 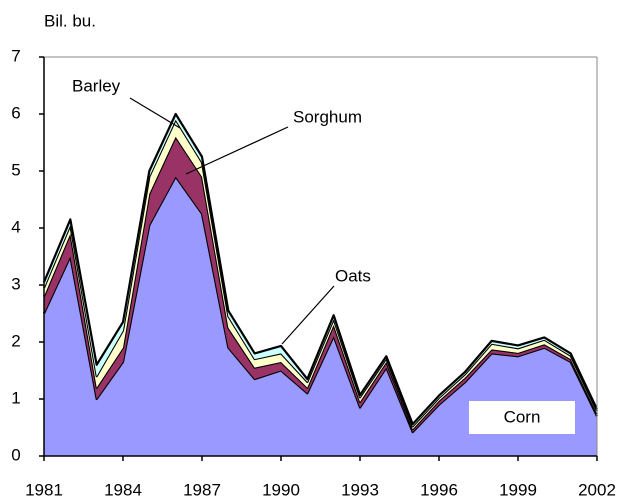 I want to click on x-tick-label: 1987, so click(x=202, y=489).